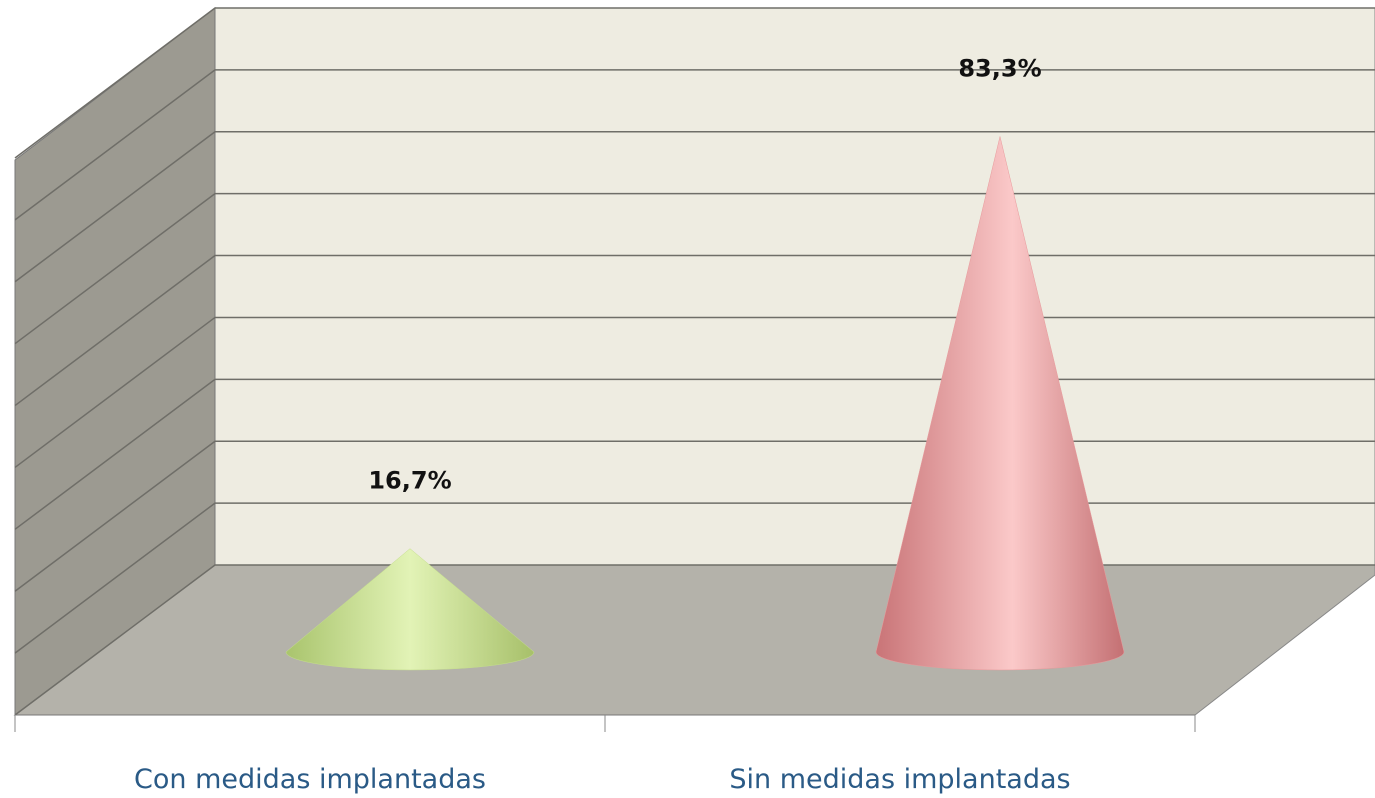  Describe the element at coordinates (999, 68) in the screenshot. I see `value-label: 83,3%` at that location.